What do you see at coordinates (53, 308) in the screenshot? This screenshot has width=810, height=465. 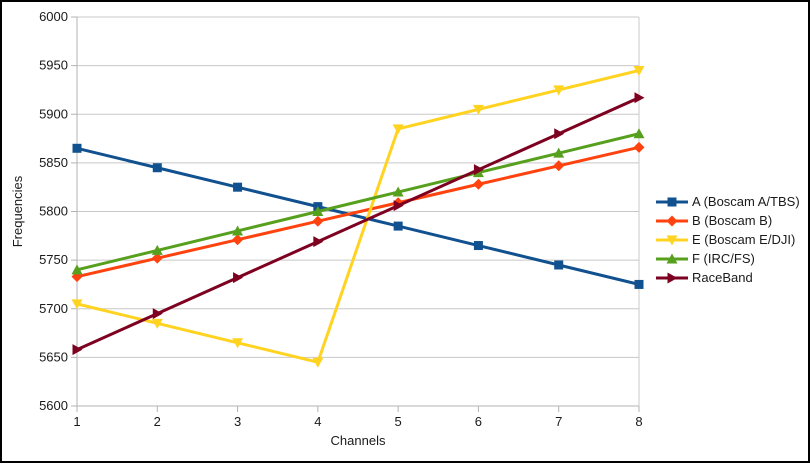 I see `y-tick-label: 5700` at bounding box center [53, 308].